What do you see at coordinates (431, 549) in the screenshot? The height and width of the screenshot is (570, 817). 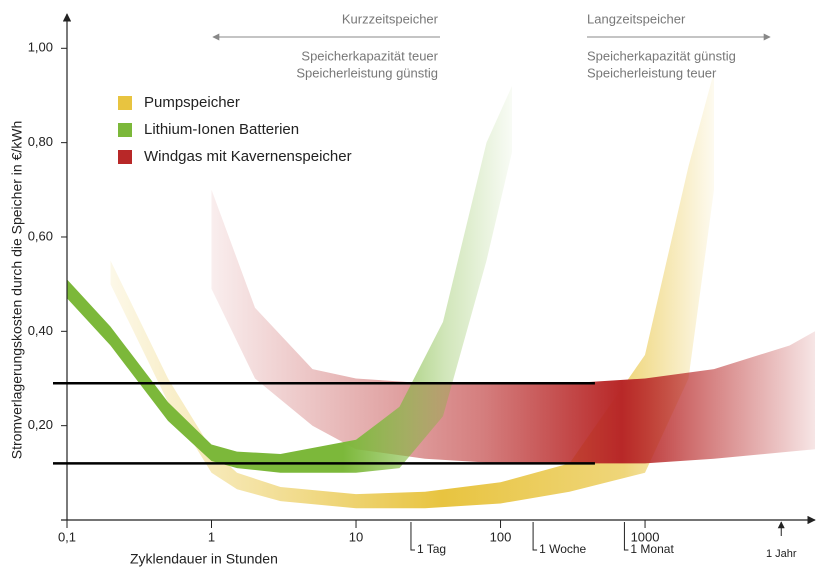 I see `marker-label: 1 Tag` at bounding box center [431, 549].